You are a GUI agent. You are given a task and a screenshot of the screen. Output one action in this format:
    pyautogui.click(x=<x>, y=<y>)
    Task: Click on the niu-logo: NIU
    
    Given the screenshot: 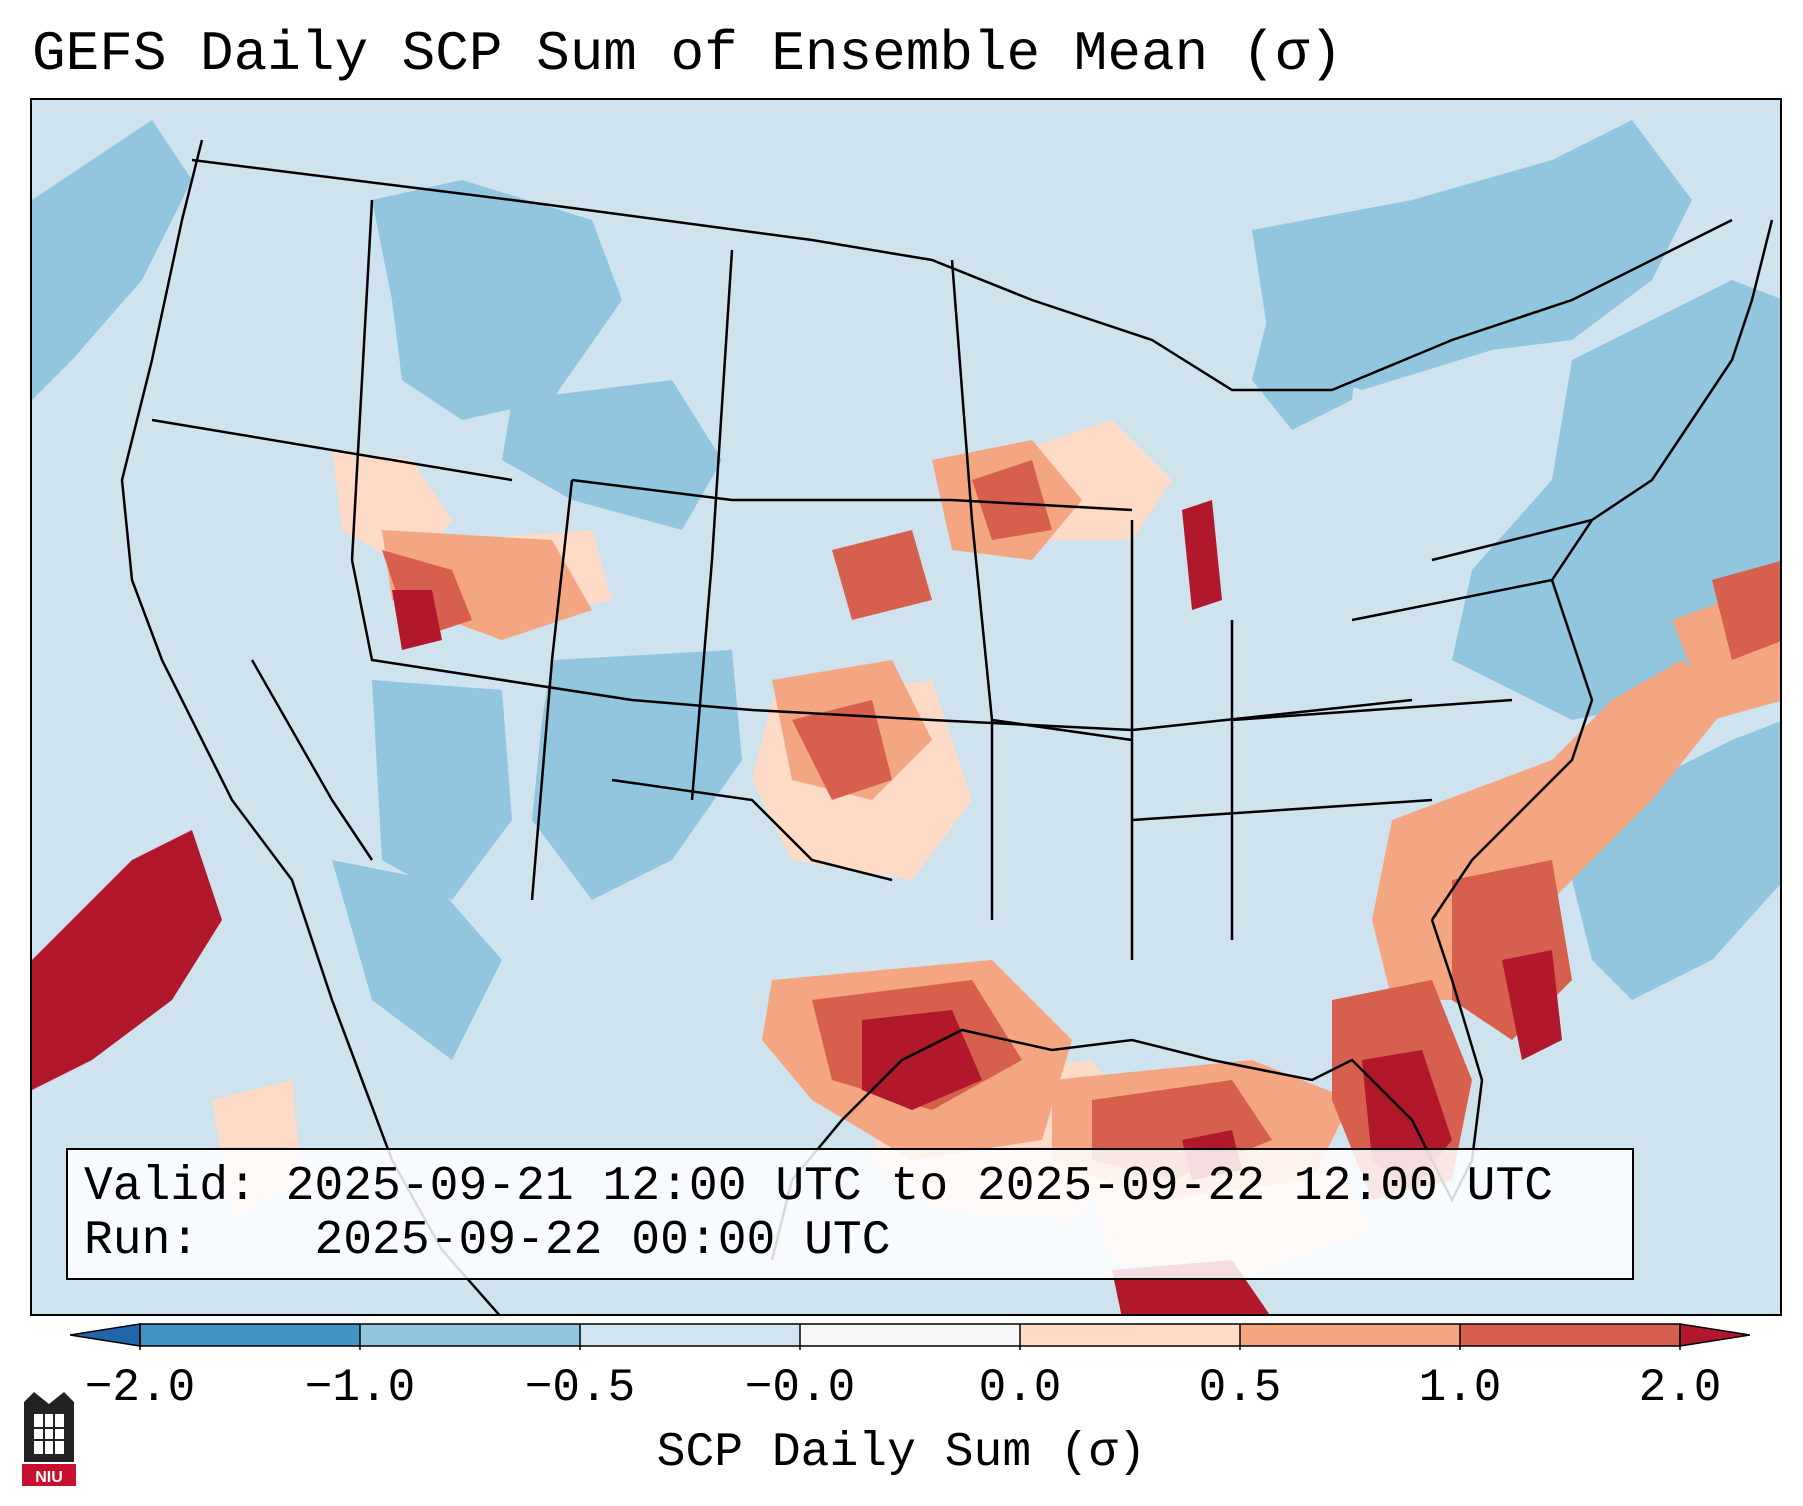 What is the action you would take?
    pyautogui.click(x=49, y=1439)
    